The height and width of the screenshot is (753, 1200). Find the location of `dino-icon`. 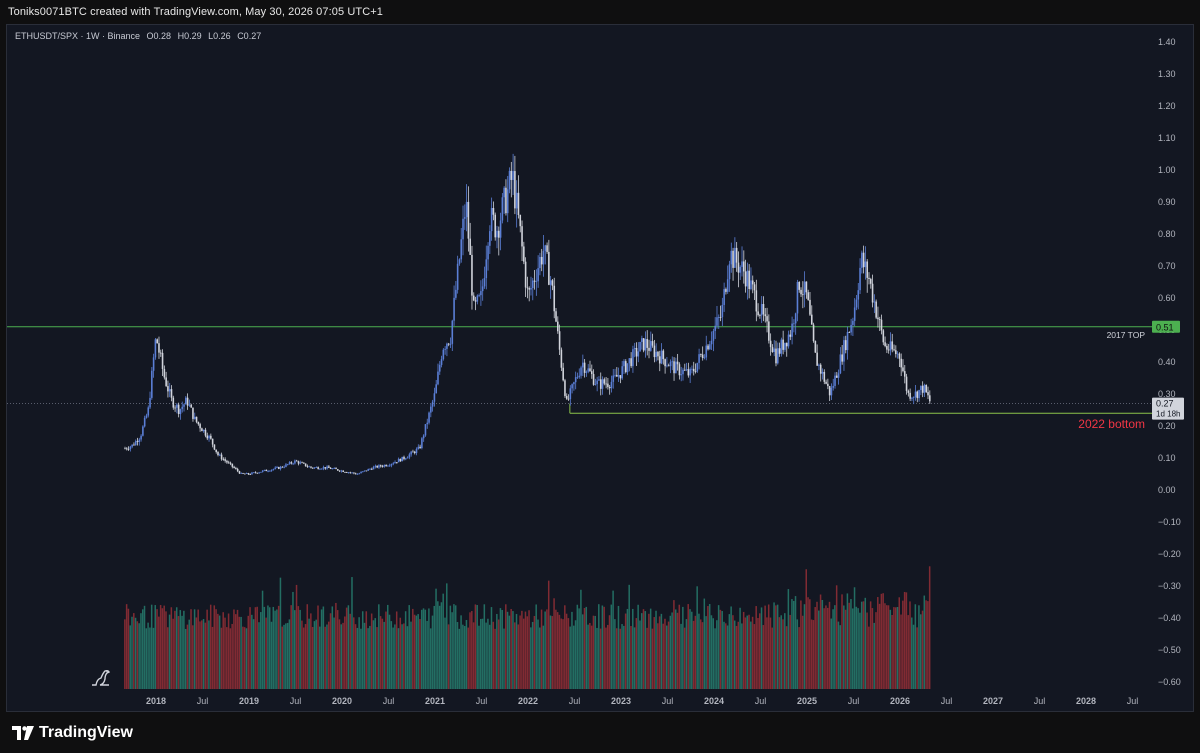

dino-icon is located at coordinates (101, 677).